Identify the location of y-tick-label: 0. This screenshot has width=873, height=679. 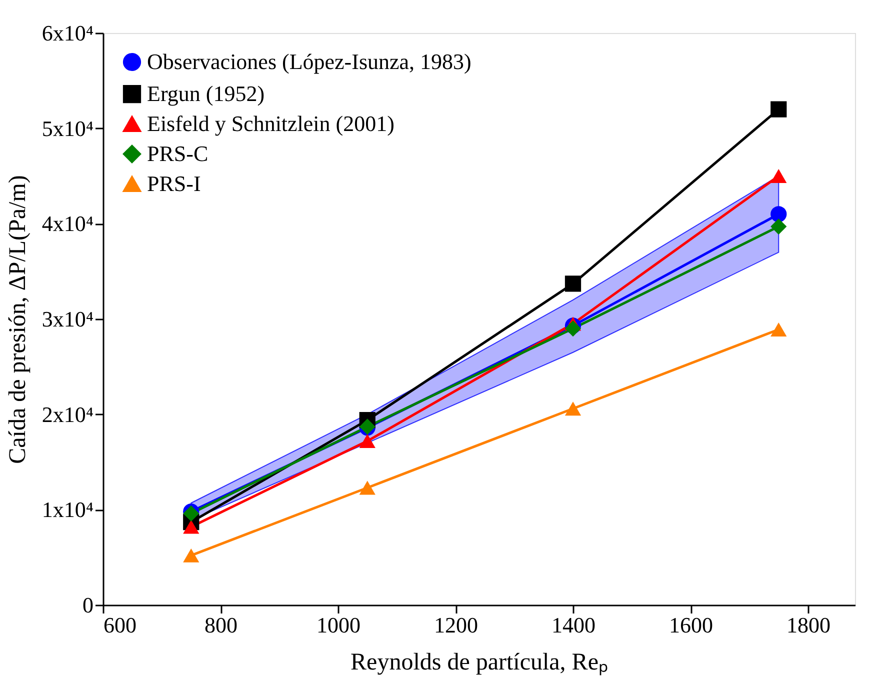
(88, 605).